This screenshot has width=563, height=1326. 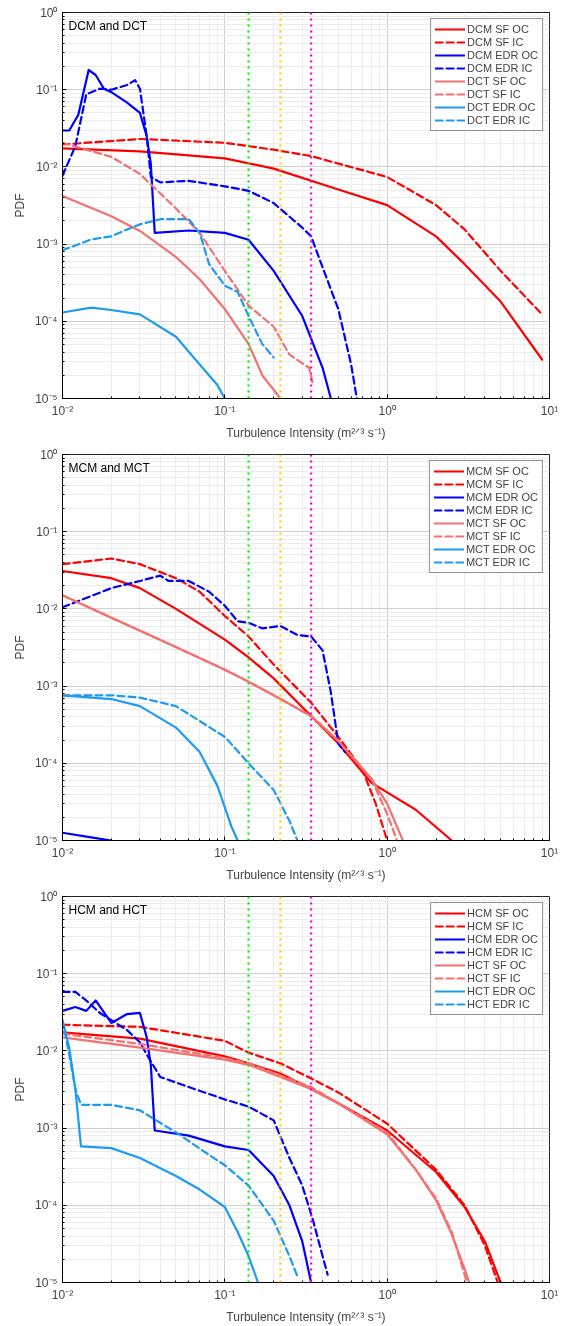 What do you see at coordinates (497, 965) in the screenshot?
I see `legend-label: HCT SF OC` at bounding box center [497, 965].